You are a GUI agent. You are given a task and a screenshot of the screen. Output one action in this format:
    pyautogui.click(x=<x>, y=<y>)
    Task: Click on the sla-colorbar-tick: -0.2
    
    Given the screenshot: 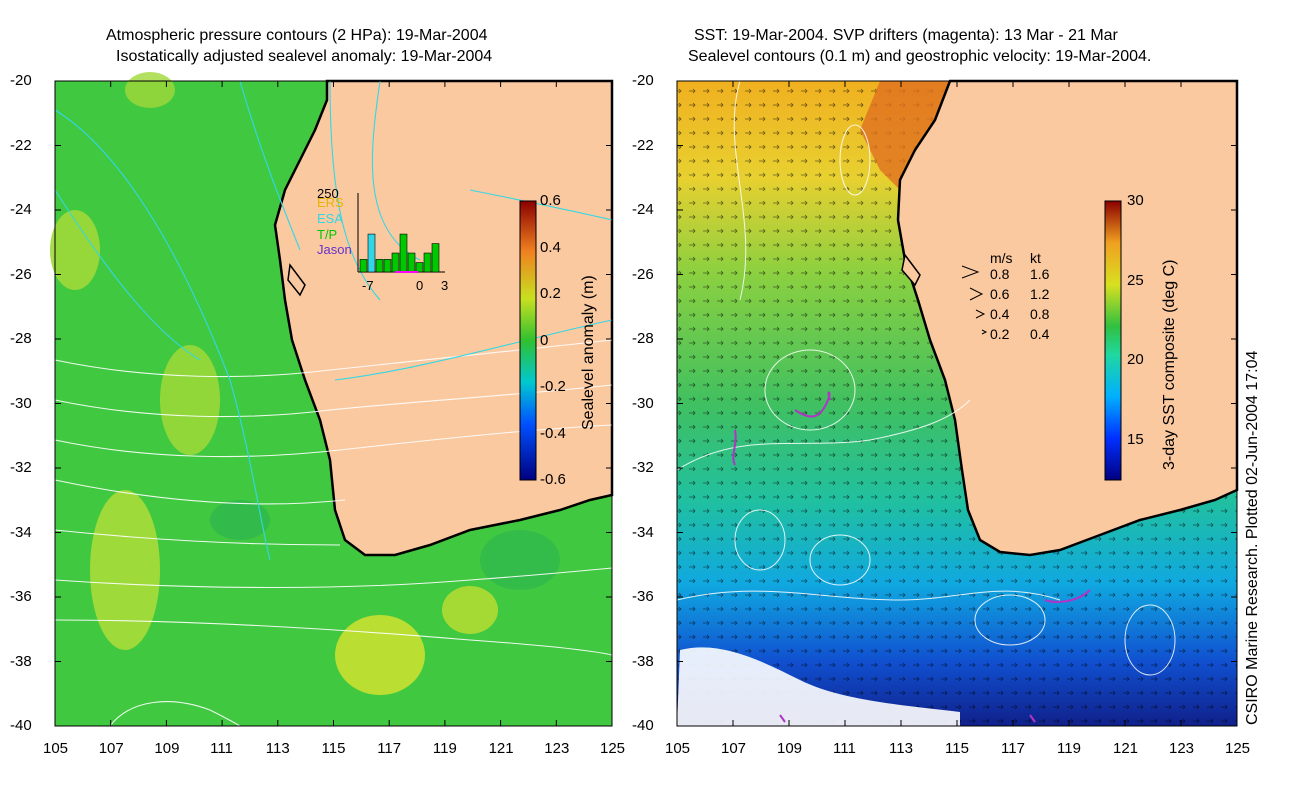 What is the action you would take?
    pyautogui.click(x=553, y=386)
    